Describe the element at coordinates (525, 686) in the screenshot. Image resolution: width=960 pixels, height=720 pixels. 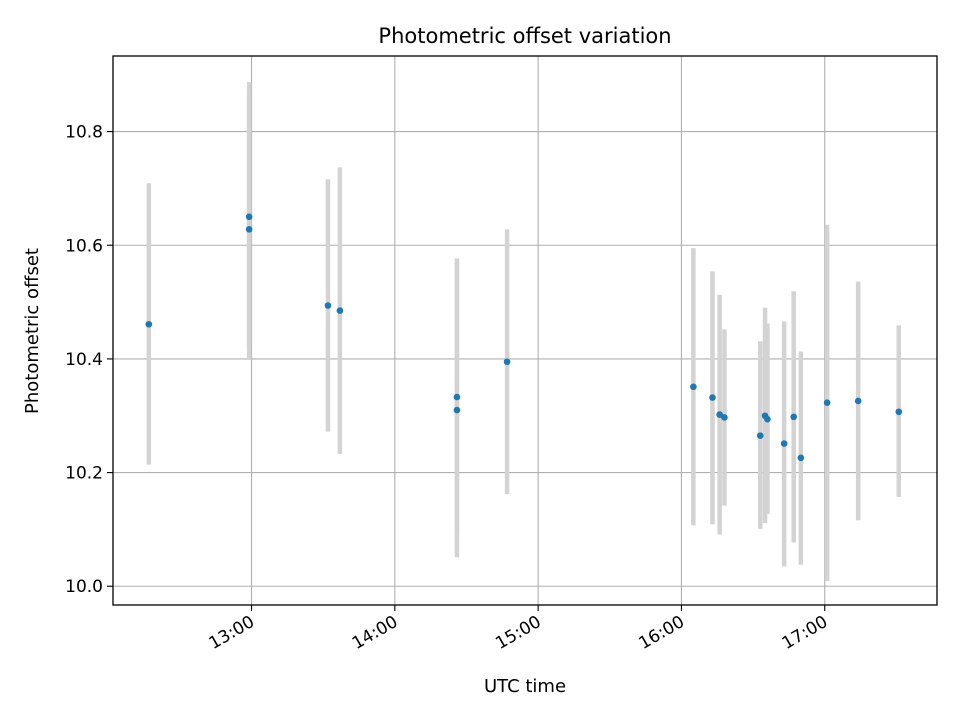
I see `x-axis-label: UTC time` at that location.